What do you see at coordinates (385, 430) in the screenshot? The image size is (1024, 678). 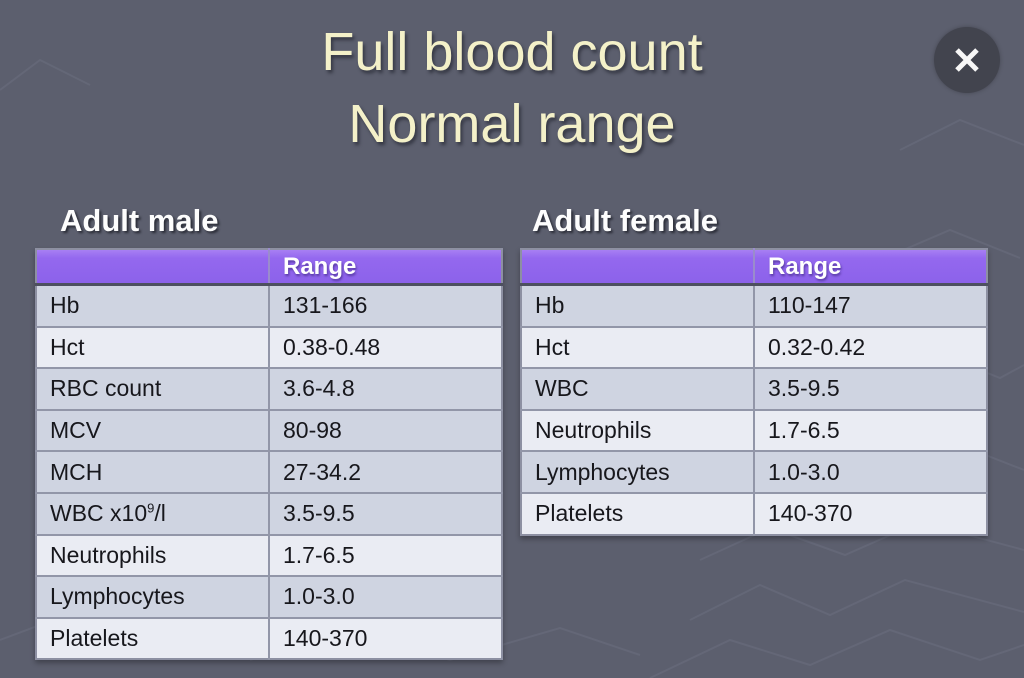 I see `range-cell: 80-98` at bounding box center [385, 430].